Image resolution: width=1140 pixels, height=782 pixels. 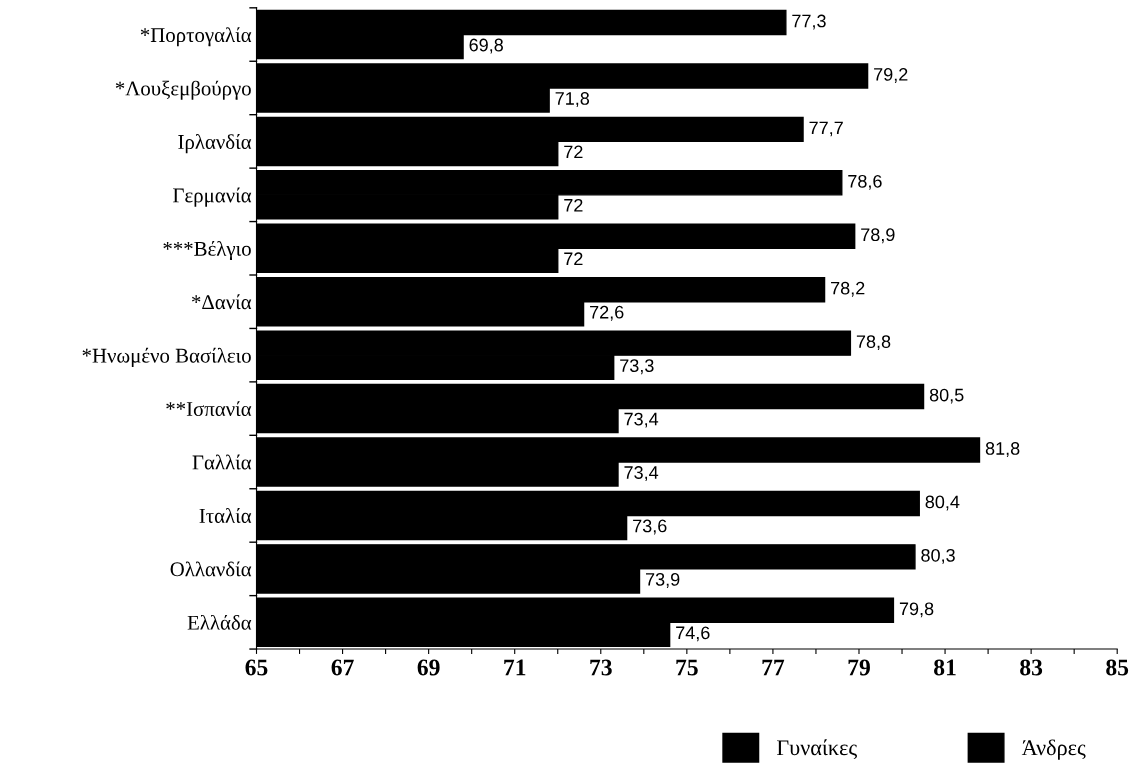 I want to click on data-label: 73,3, so click(x=637, y=367).